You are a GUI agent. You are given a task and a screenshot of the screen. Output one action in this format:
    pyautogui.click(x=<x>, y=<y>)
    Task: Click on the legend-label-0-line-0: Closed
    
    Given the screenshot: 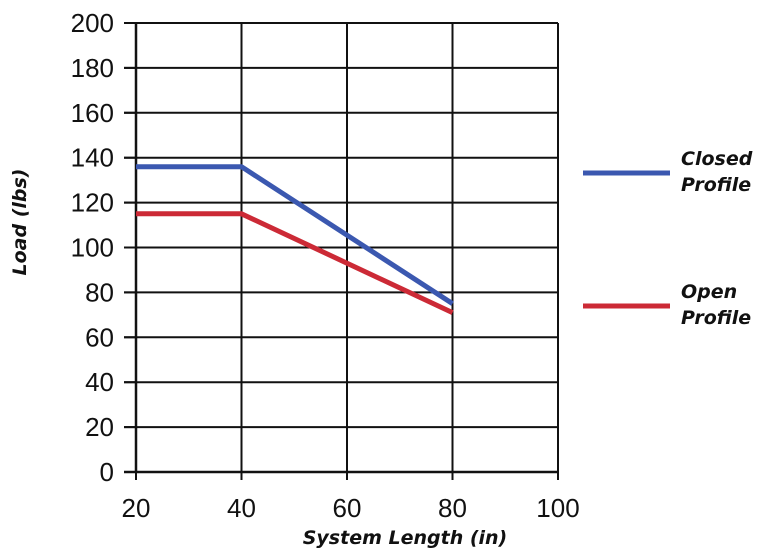 What is the action you would take?
    pyautogui.click(x=717, y=159)
    